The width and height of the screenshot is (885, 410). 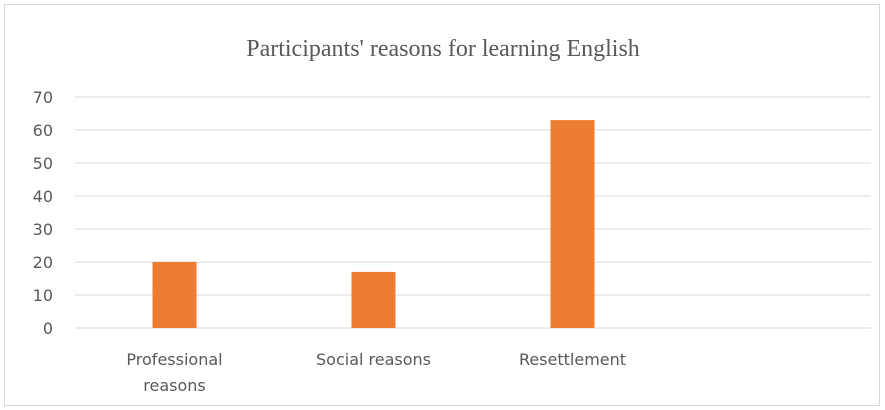 What do you see at coordinates (43, 97) in the screenshot?
I see `y-tick-label: 70` at bounding box center [43, 97].